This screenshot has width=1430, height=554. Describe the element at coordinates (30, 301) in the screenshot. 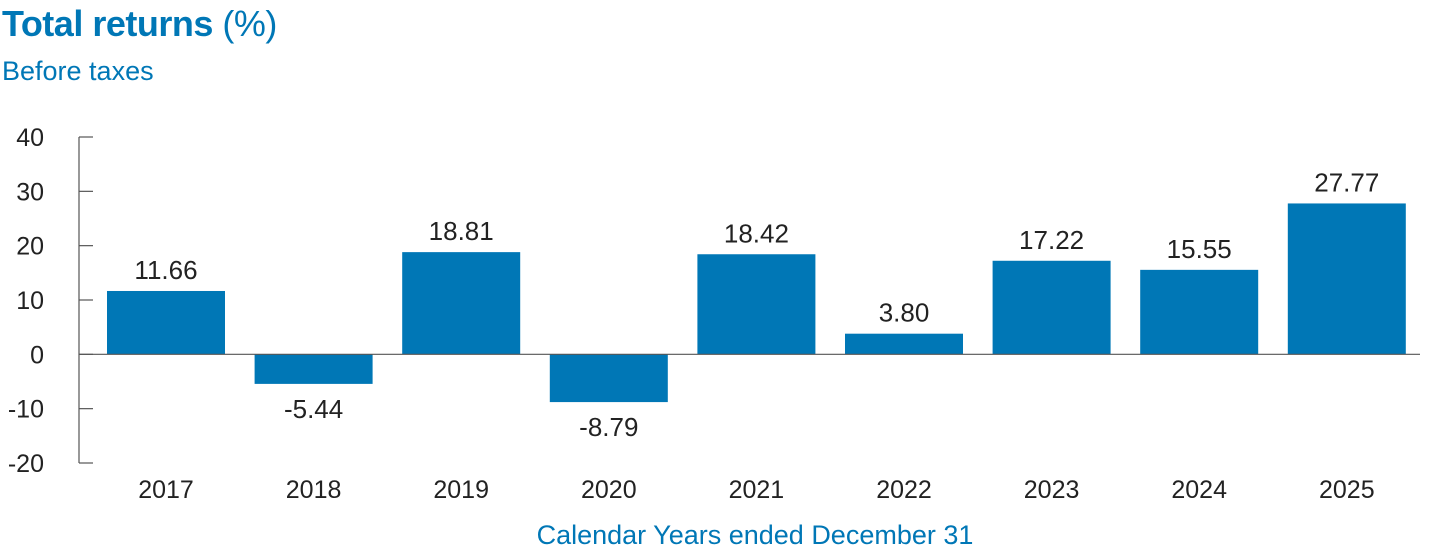

I see `y-tick-label: 10` at that location.